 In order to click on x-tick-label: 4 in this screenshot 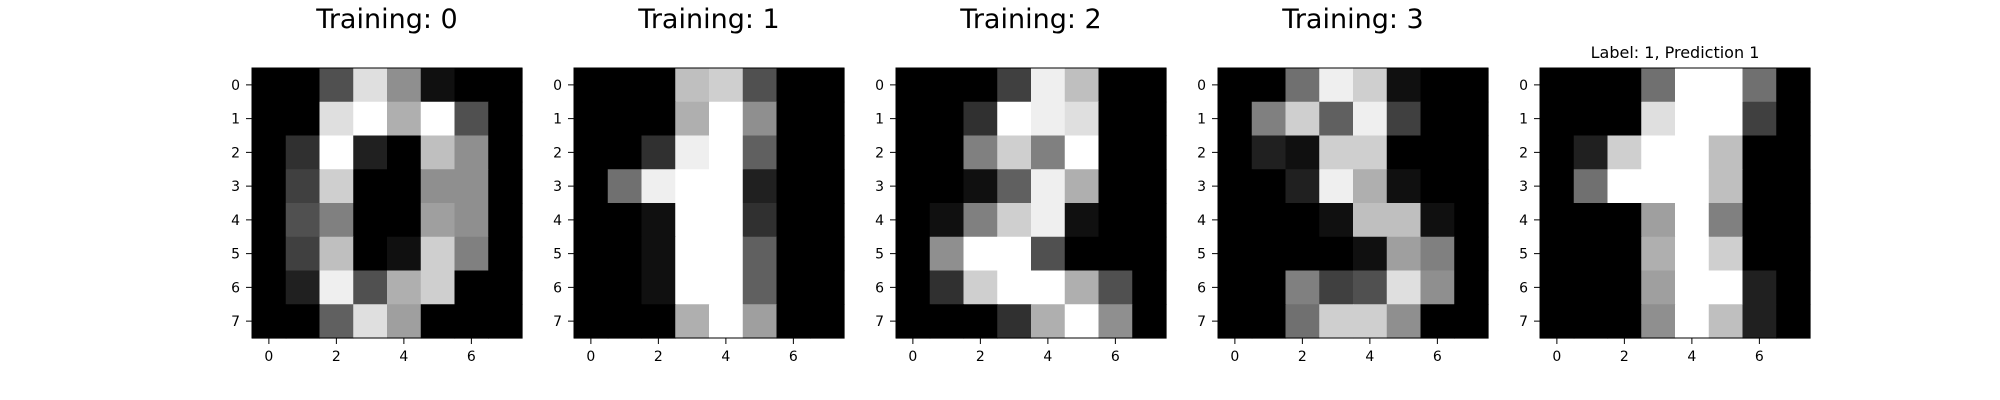, I will do `click(1047, 357)`.